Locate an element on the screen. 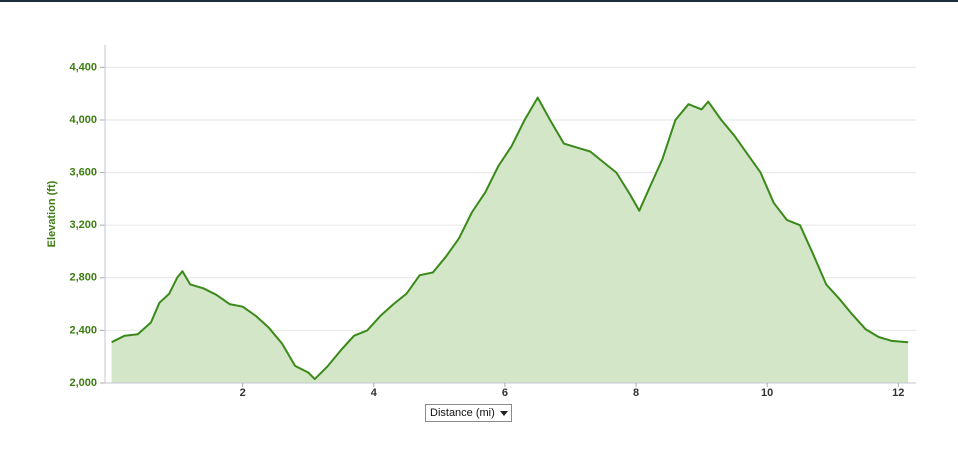 The width and height of the screenshot is (958, 449). dropdown-box is located at coordinates (468, 413).